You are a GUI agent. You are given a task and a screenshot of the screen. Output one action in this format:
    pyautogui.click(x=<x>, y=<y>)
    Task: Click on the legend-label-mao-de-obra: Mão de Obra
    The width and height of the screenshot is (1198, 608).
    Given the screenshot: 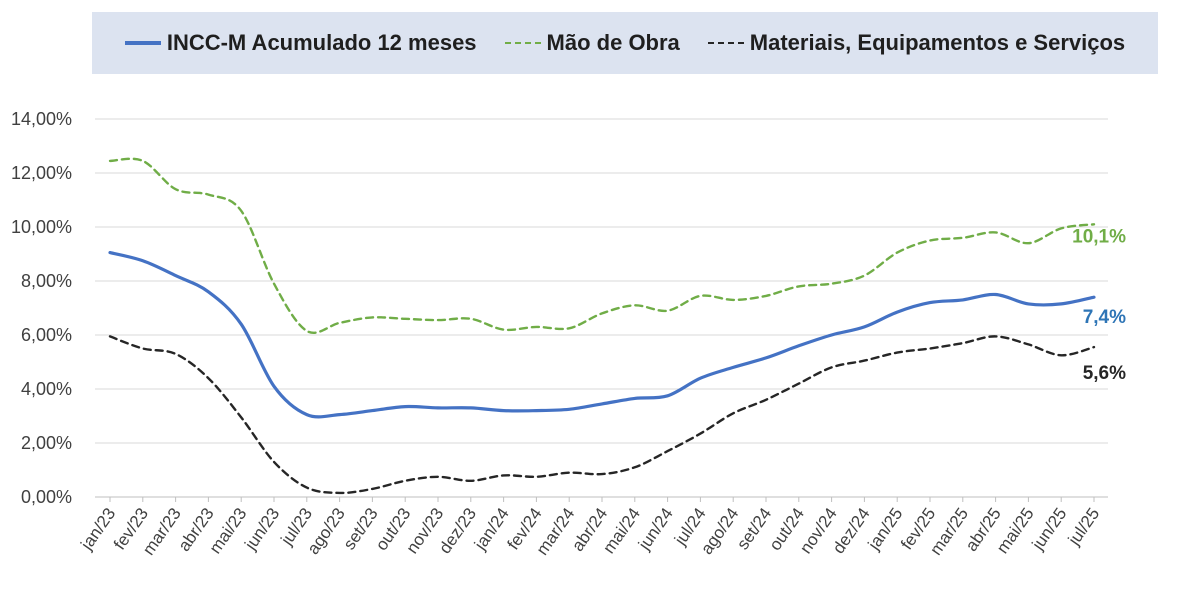 What is the action you would take?
    pyautogui.click(x=613, y=42)
    